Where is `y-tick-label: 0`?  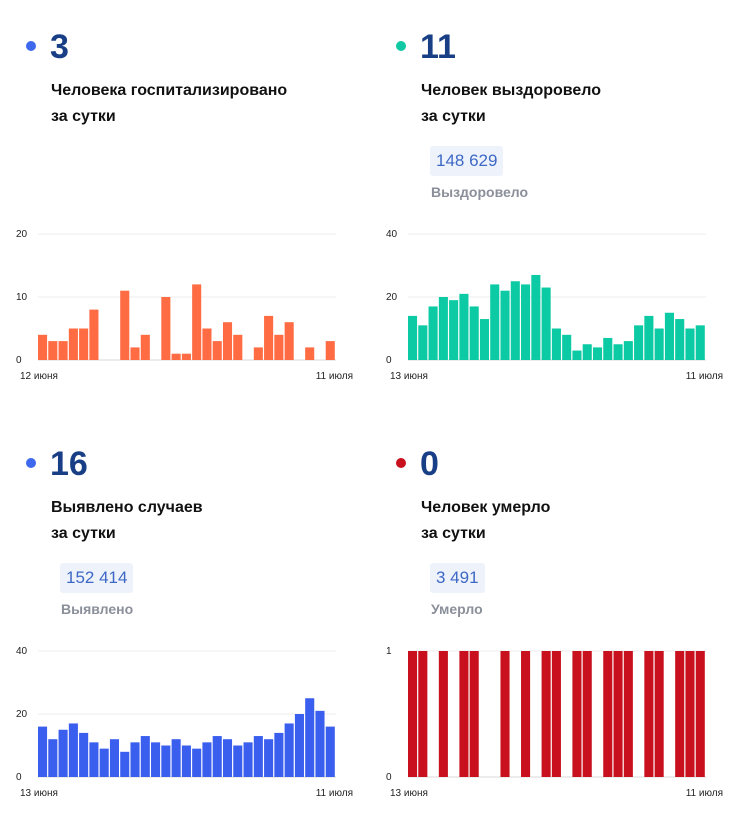 y-tick-label: 0 is located at coordinates (19, 777).